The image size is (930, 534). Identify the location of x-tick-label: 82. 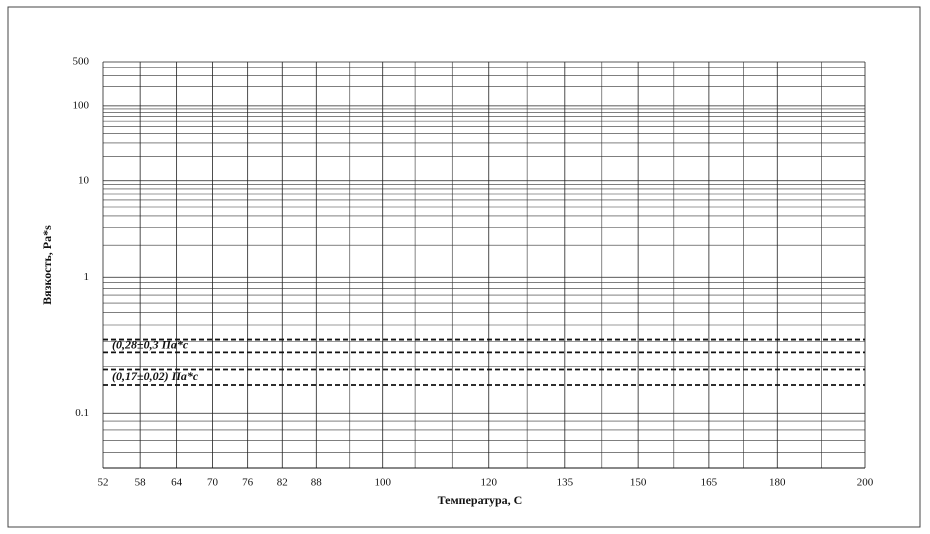
(282, 483).